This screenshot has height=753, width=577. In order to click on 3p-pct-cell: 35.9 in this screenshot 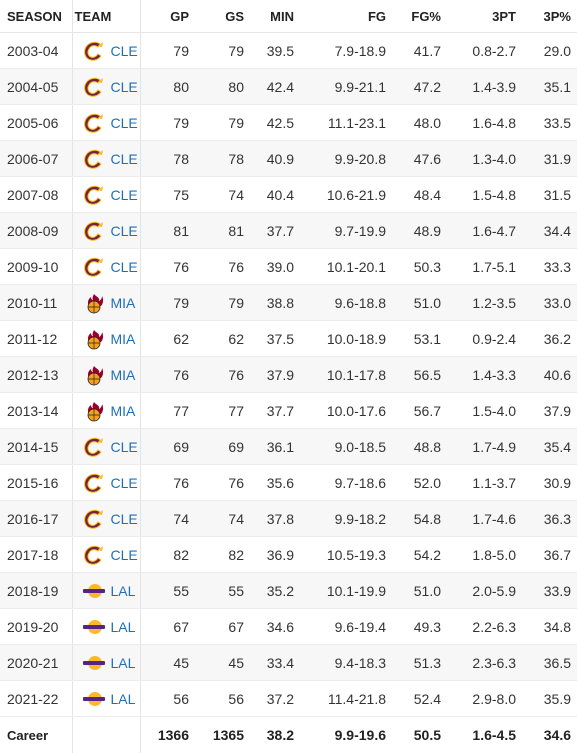, I will do `click(549, 699)`.